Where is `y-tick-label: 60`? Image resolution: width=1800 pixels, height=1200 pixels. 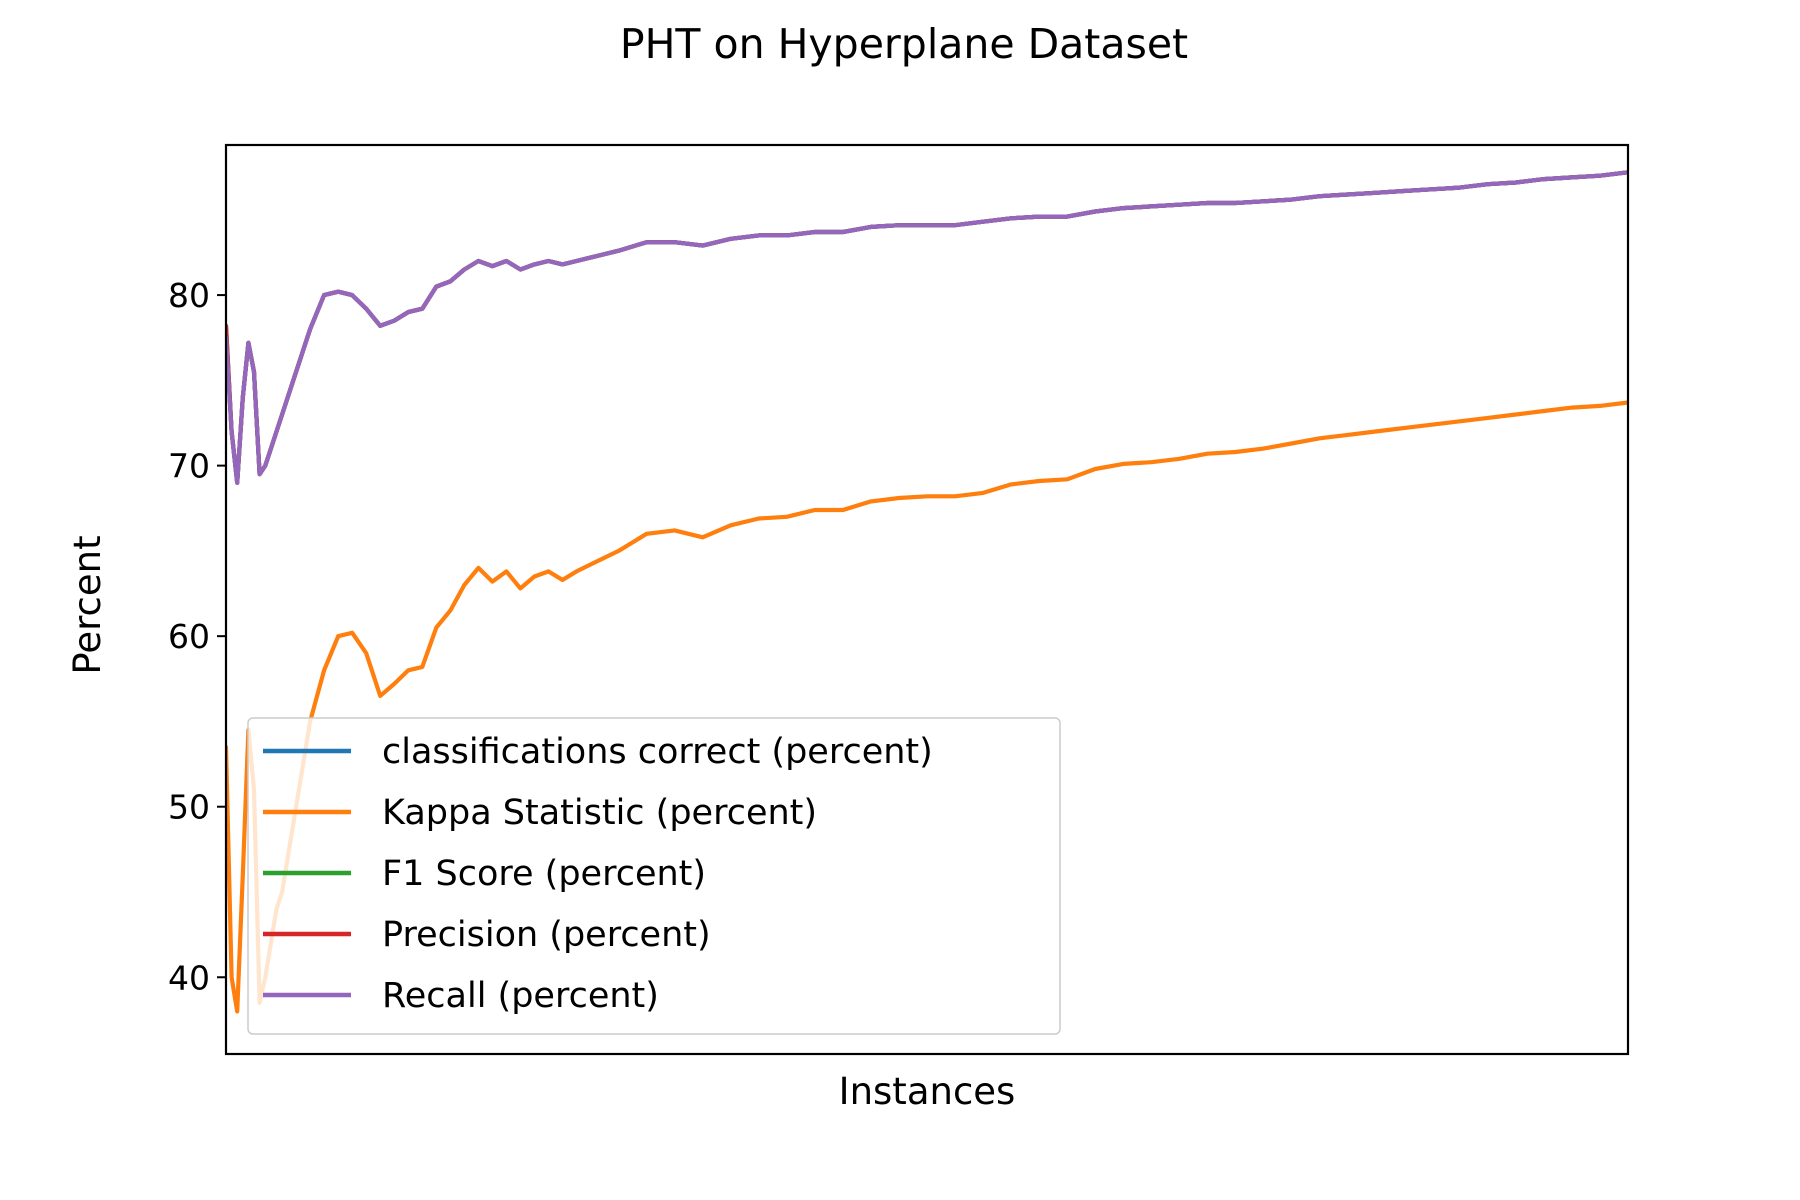 y-tick-label: 60 is located at coordinates (189, 636).